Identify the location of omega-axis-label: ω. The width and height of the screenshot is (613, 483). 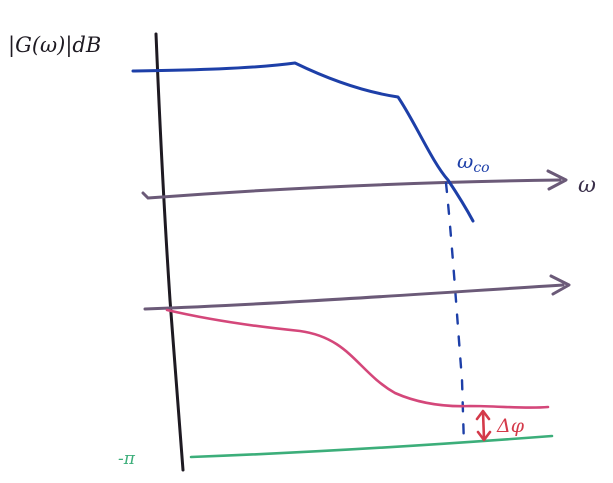
(587, 185).